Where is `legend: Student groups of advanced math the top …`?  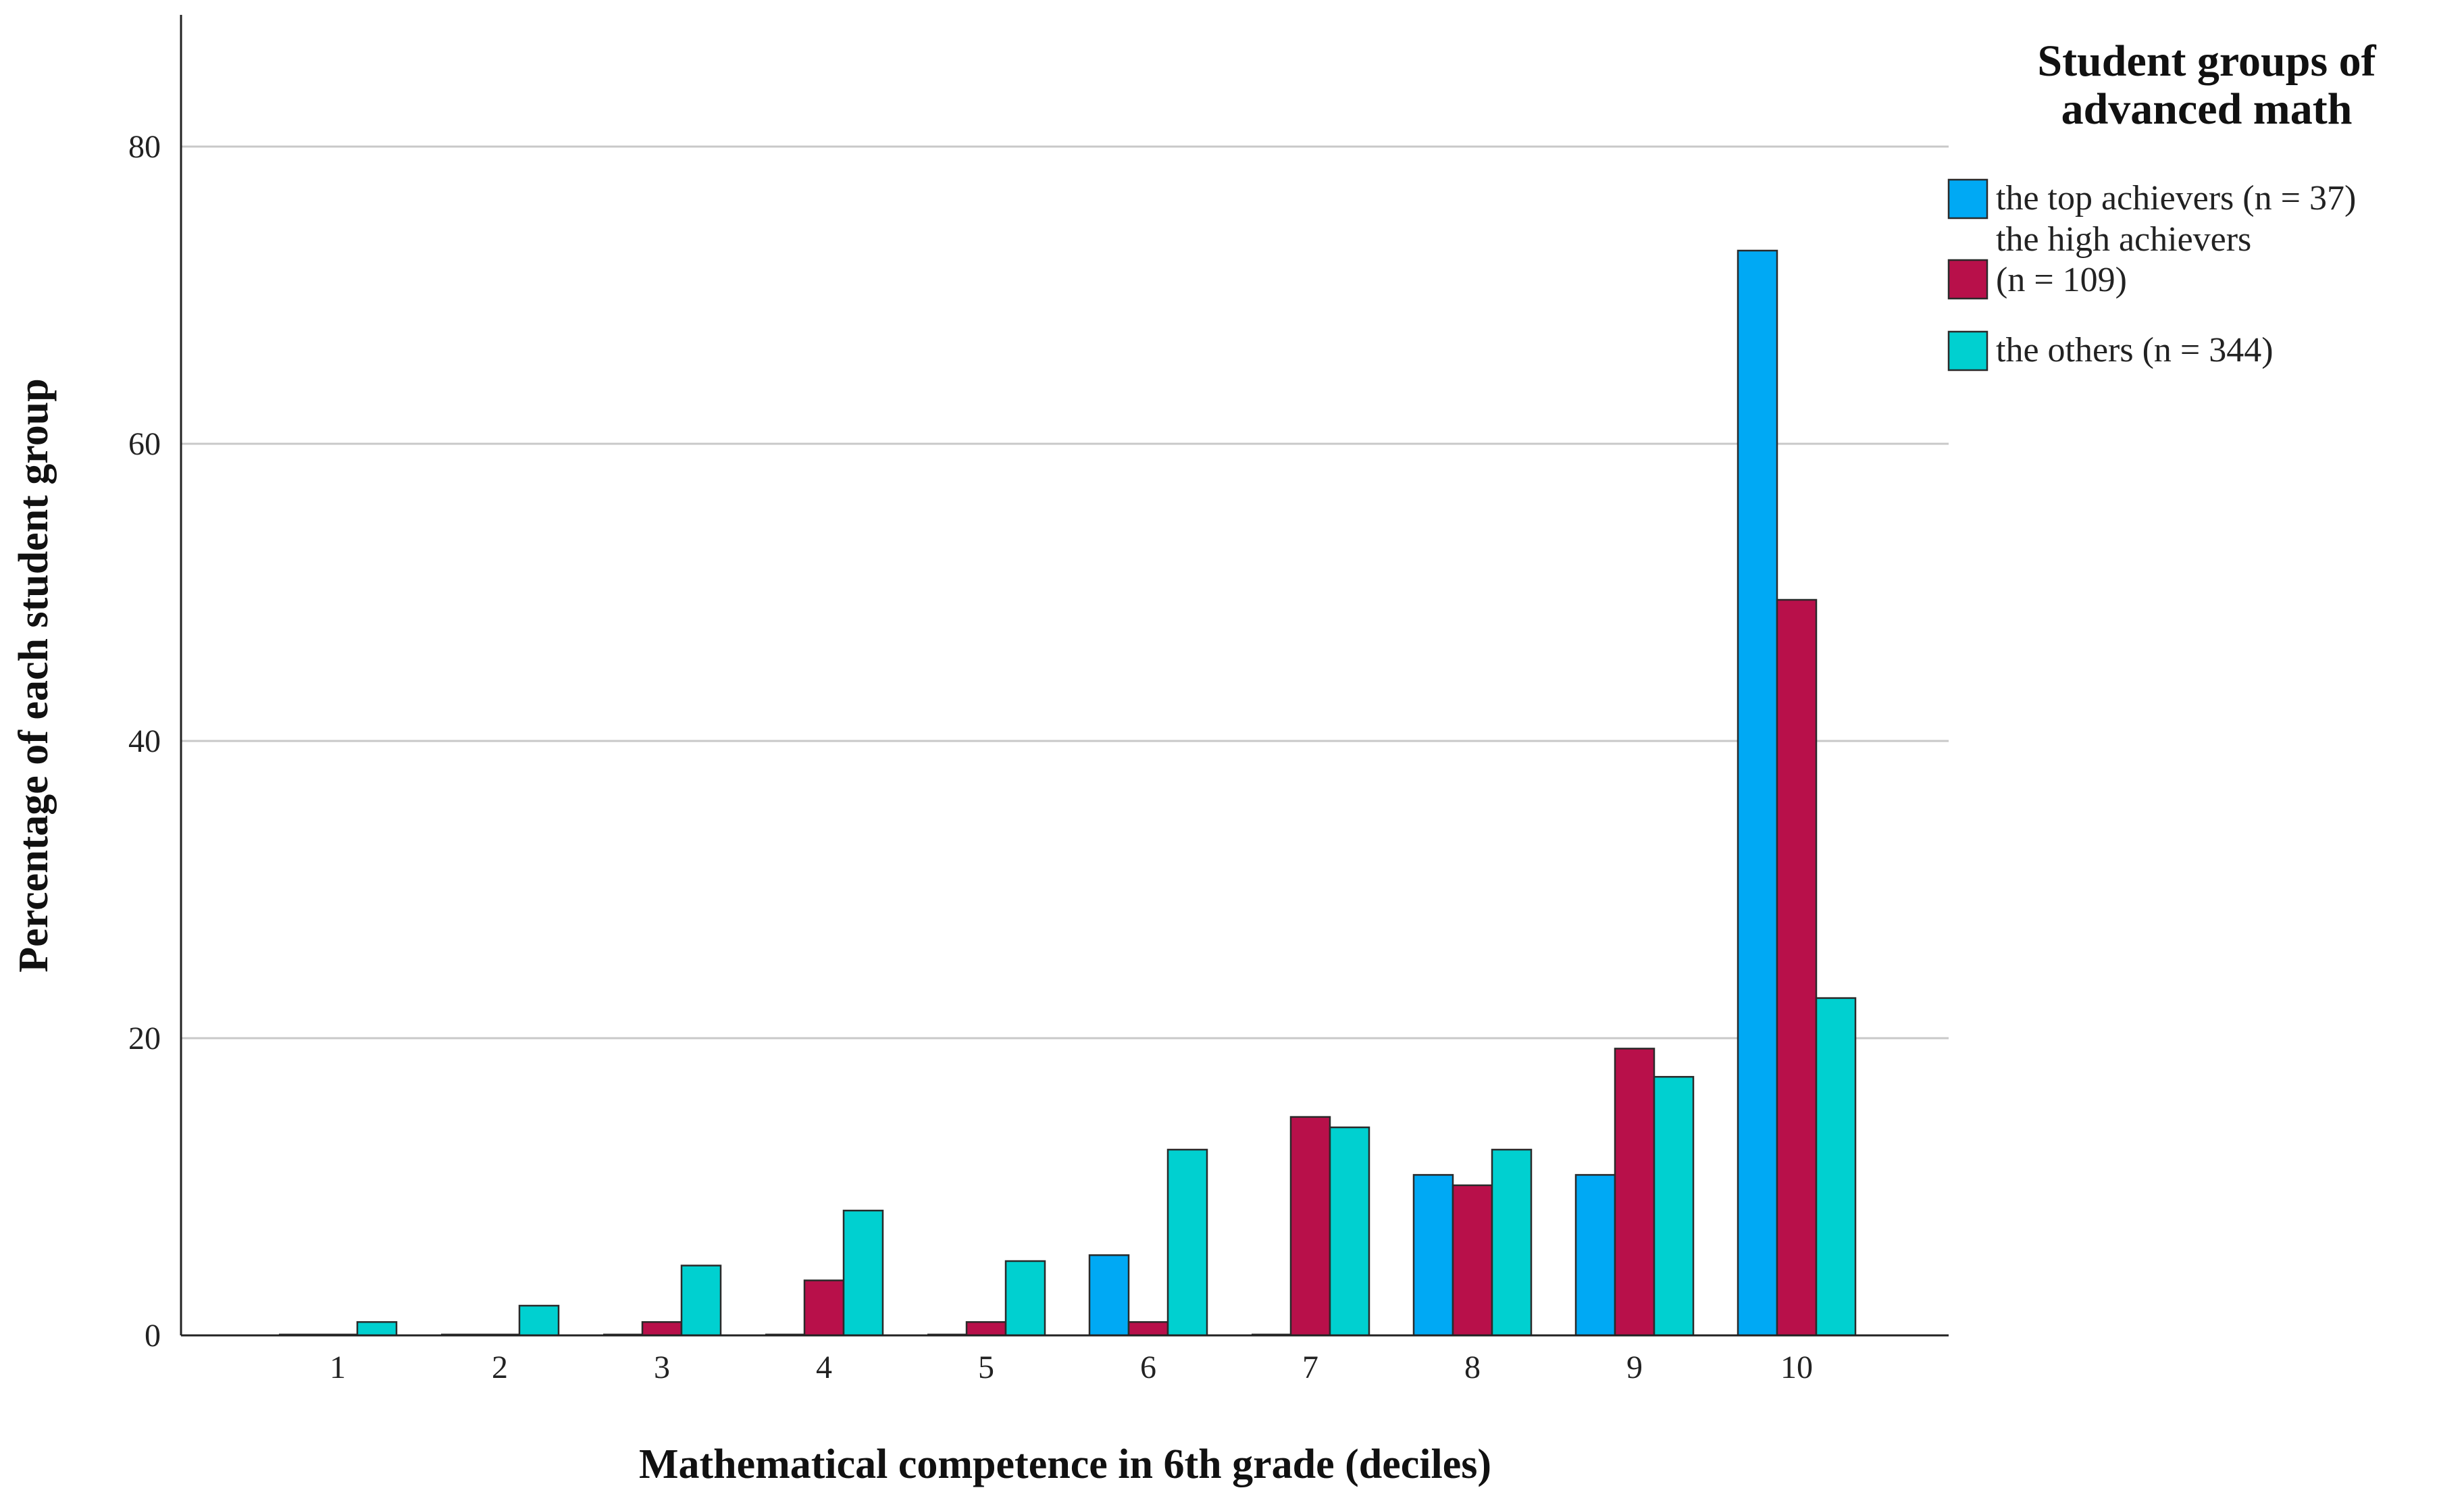
legend: Student groups of advanced math the top … is located at coordinates (2162, 204).